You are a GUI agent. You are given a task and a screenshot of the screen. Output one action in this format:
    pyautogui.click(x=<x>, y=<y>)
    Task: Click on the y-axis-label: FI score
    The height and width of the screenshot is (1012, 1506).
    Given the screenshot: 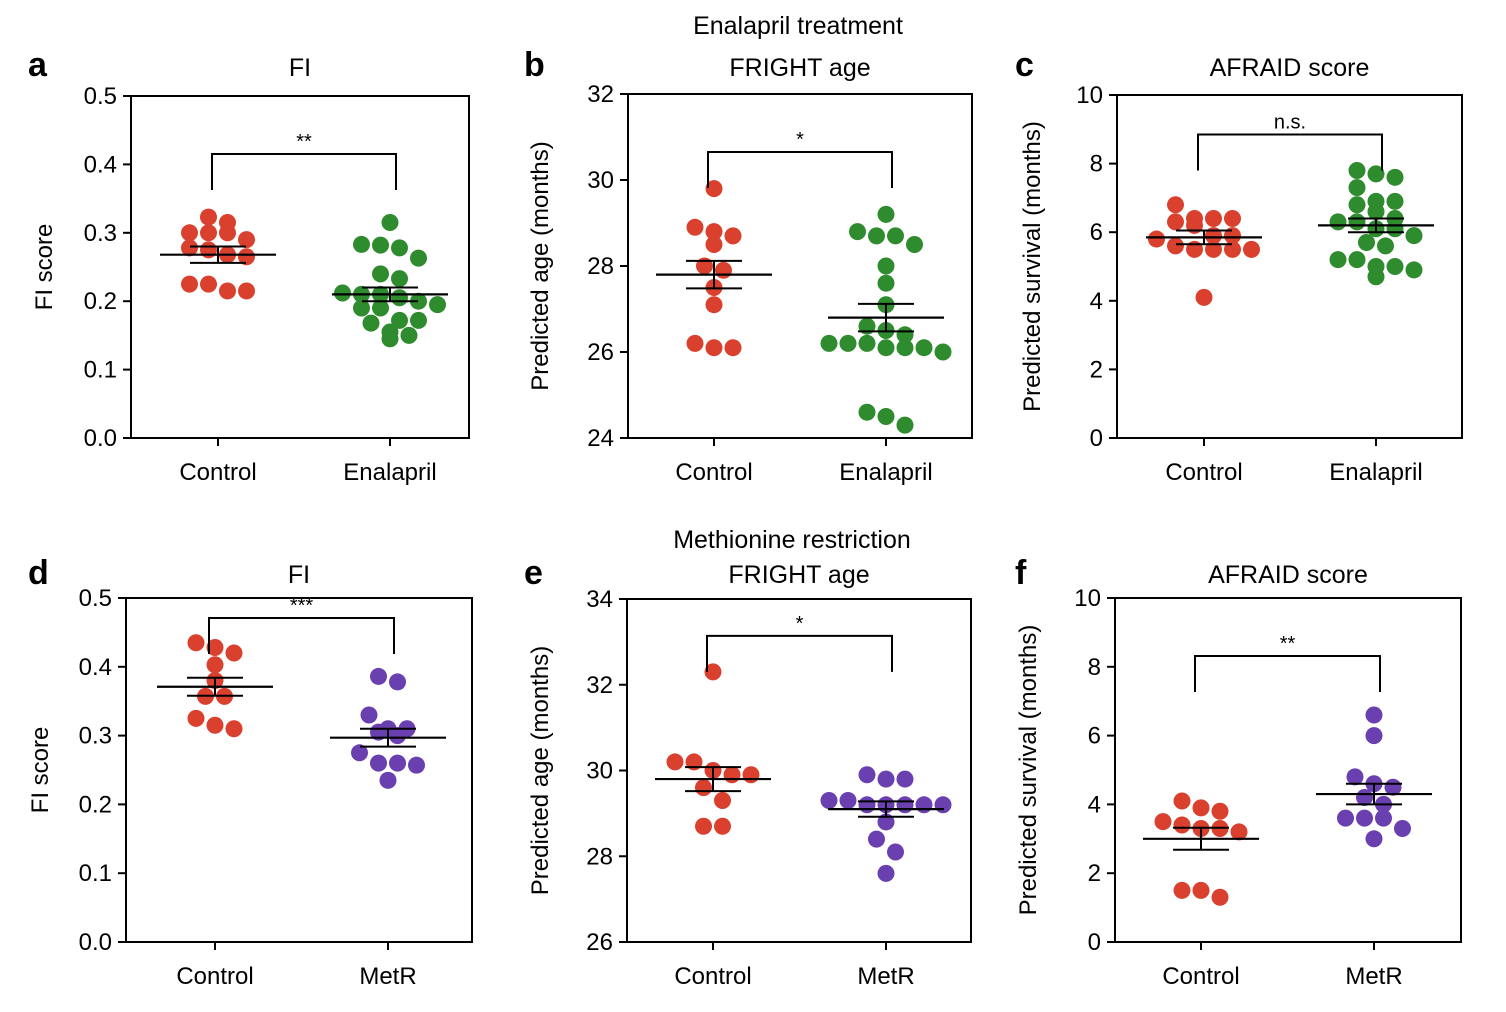 What is the action you would take?
    pyautogui.click(x=44, y=267)
    